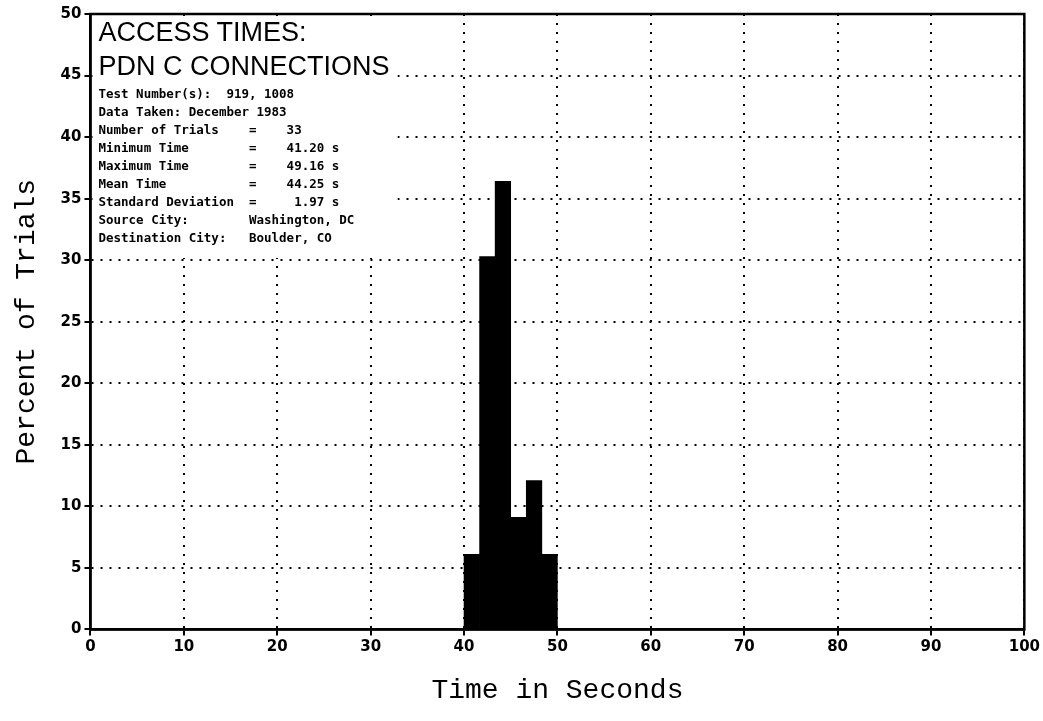  I want to click on x-tick-label: 30, so click(371, 646).